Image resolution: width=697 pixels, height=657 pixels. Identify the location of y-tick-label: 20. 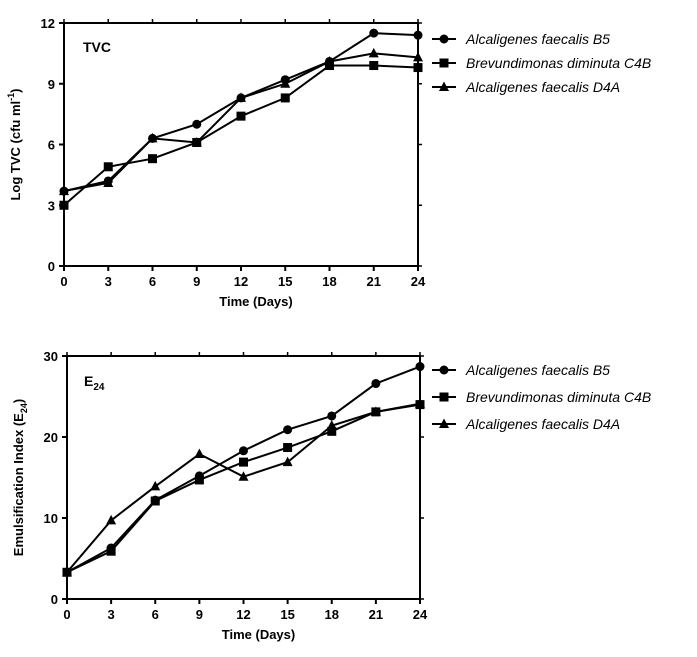
(51, 437).